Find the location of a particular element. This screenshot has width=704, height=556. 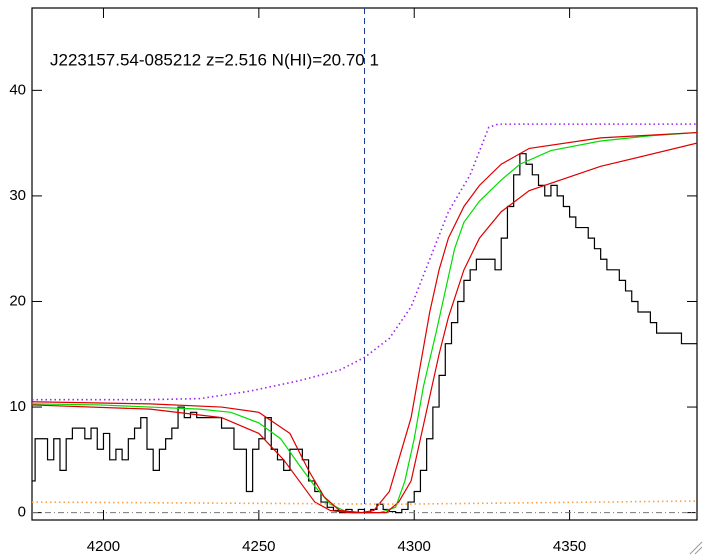

y-tick-label: 40 is located at coordinates (17, 89).